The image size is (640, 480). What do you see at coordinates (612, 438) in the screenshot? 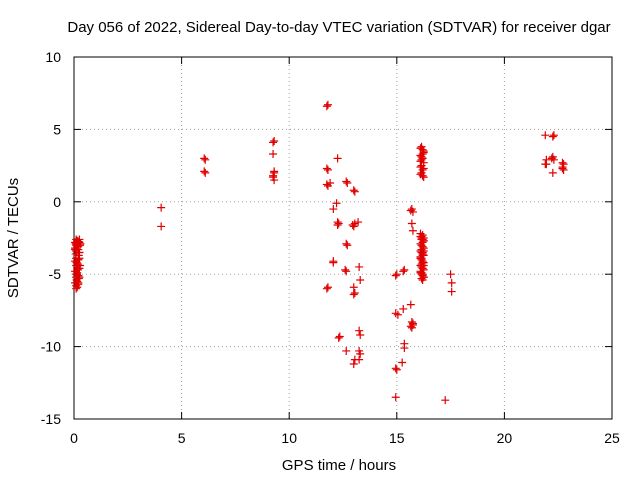
I see `x-tick-label: 25` at bounding box center [612, 438].